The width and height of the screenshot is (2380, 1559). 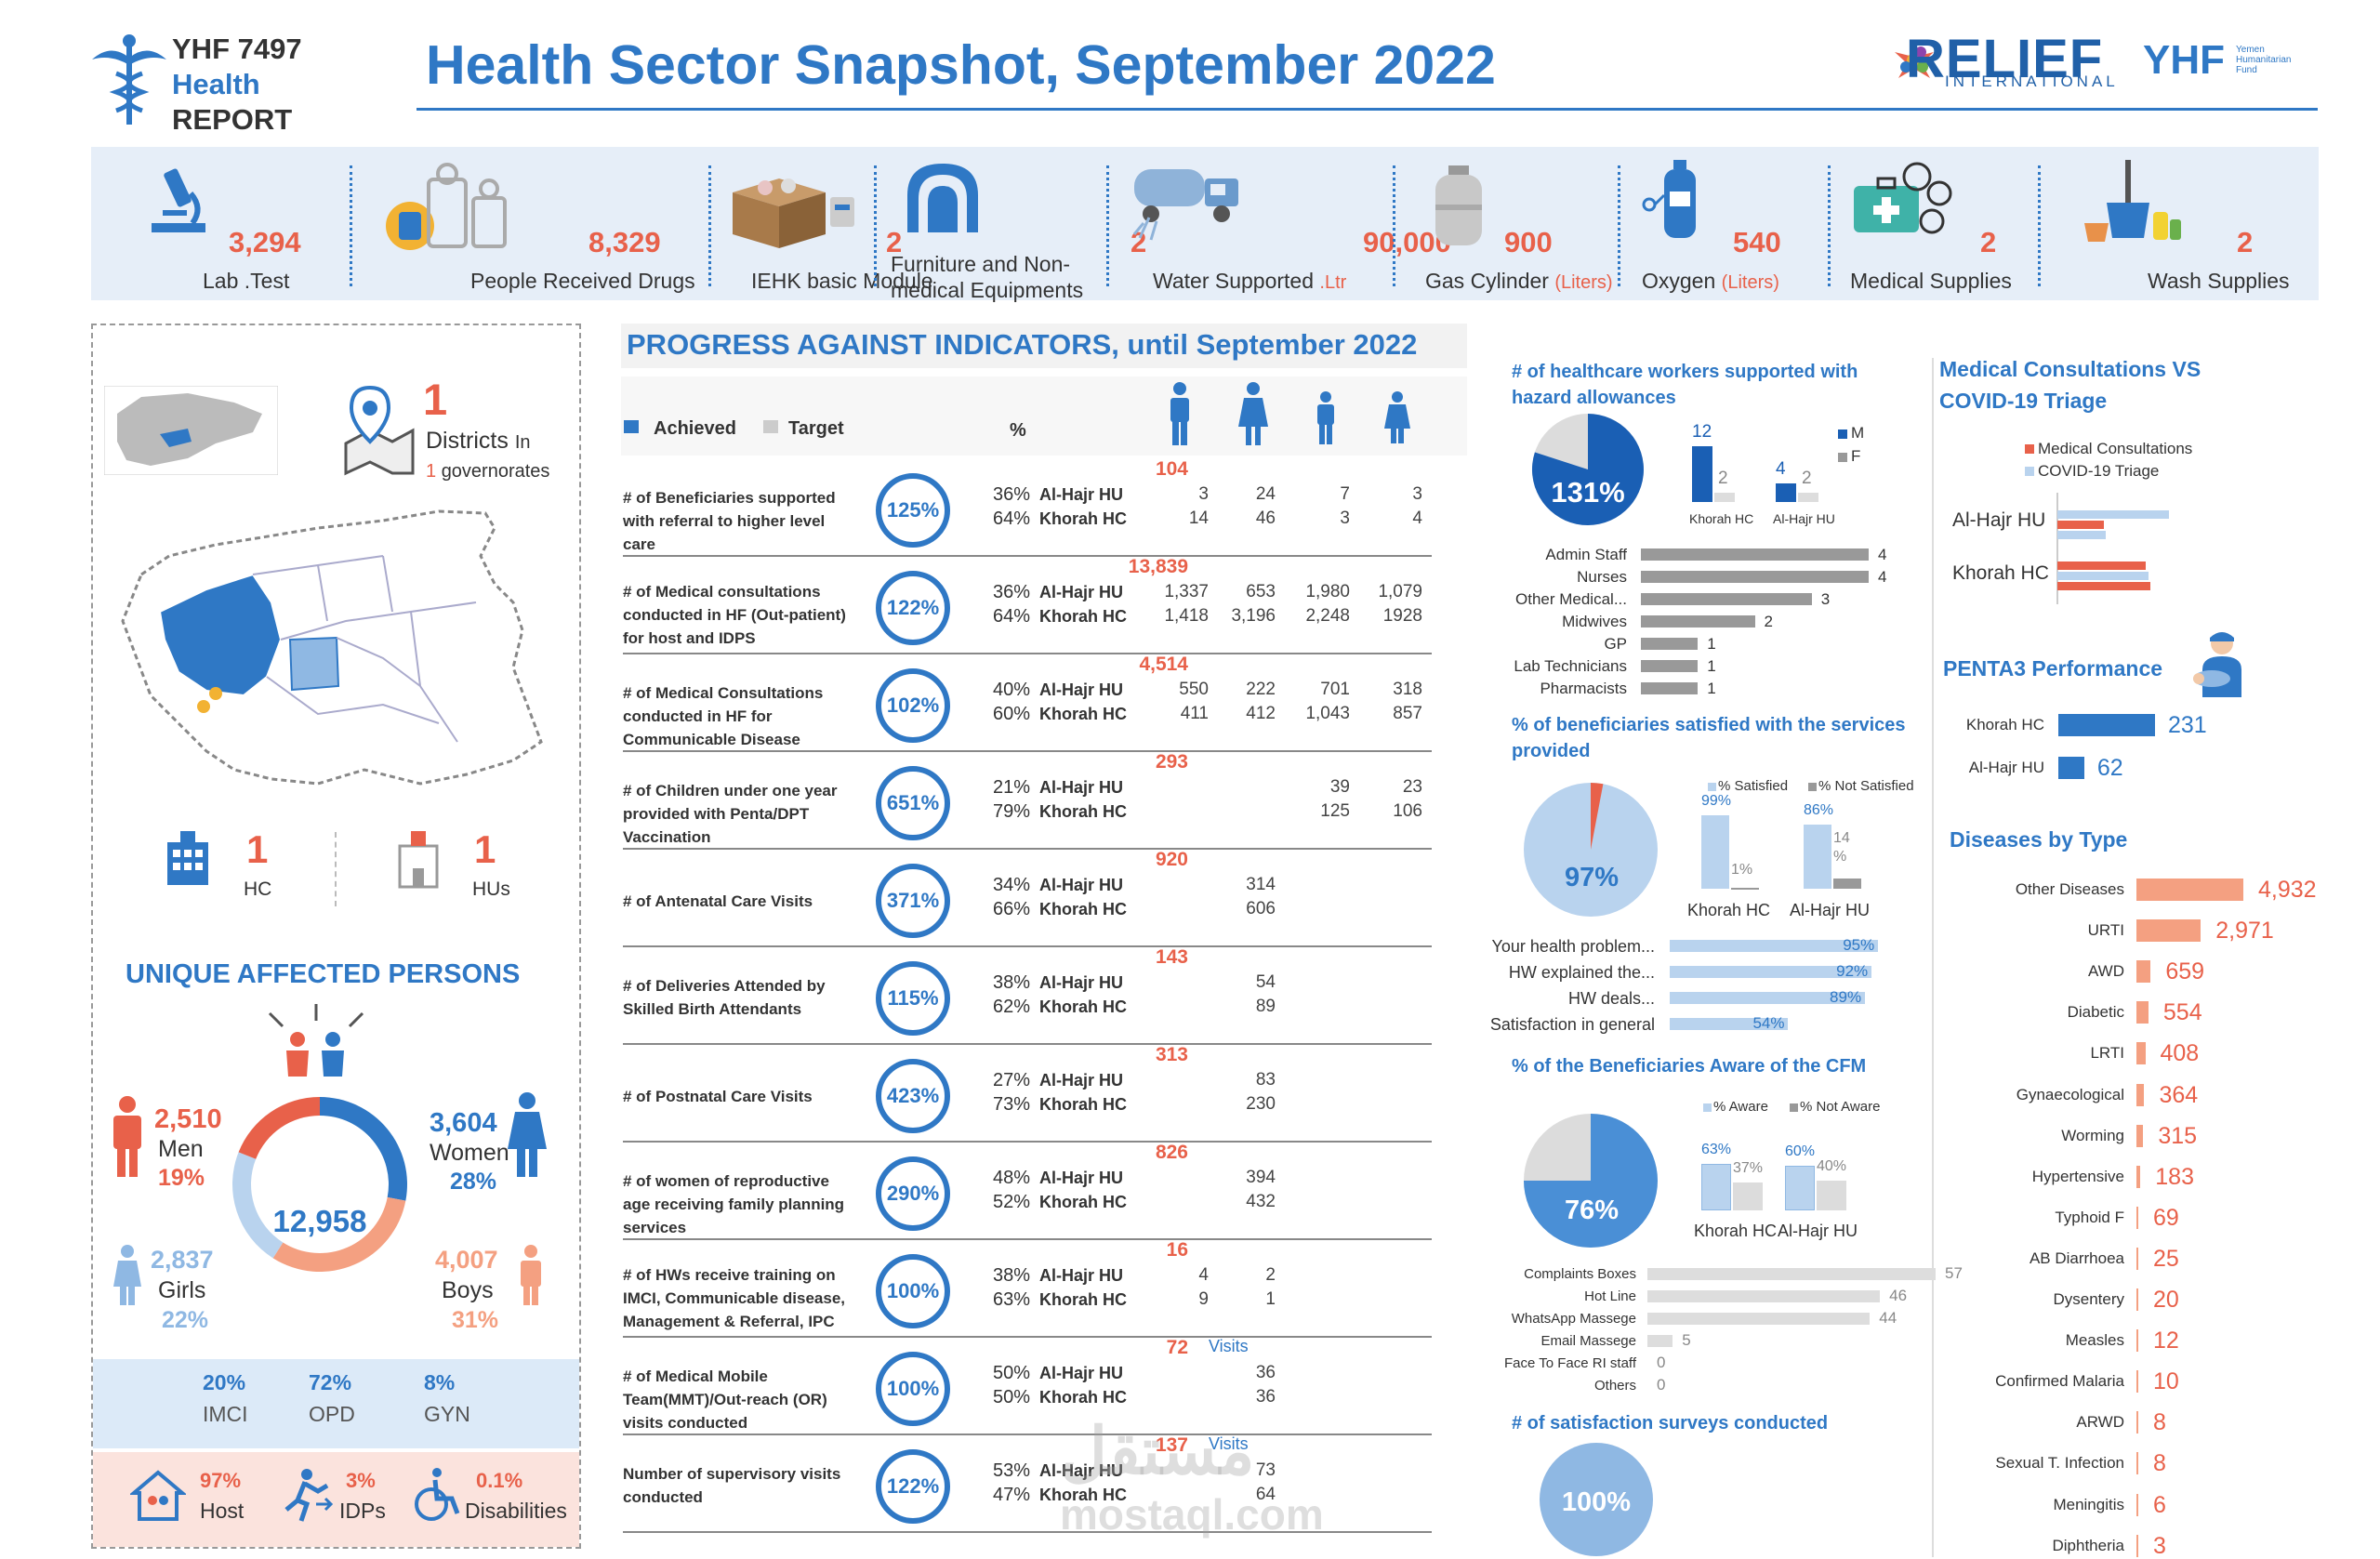 What do you see at coordinates (1345, 518) in the screenshot?
I see `site-2-count: 3` at bounding box center [1345, 518].